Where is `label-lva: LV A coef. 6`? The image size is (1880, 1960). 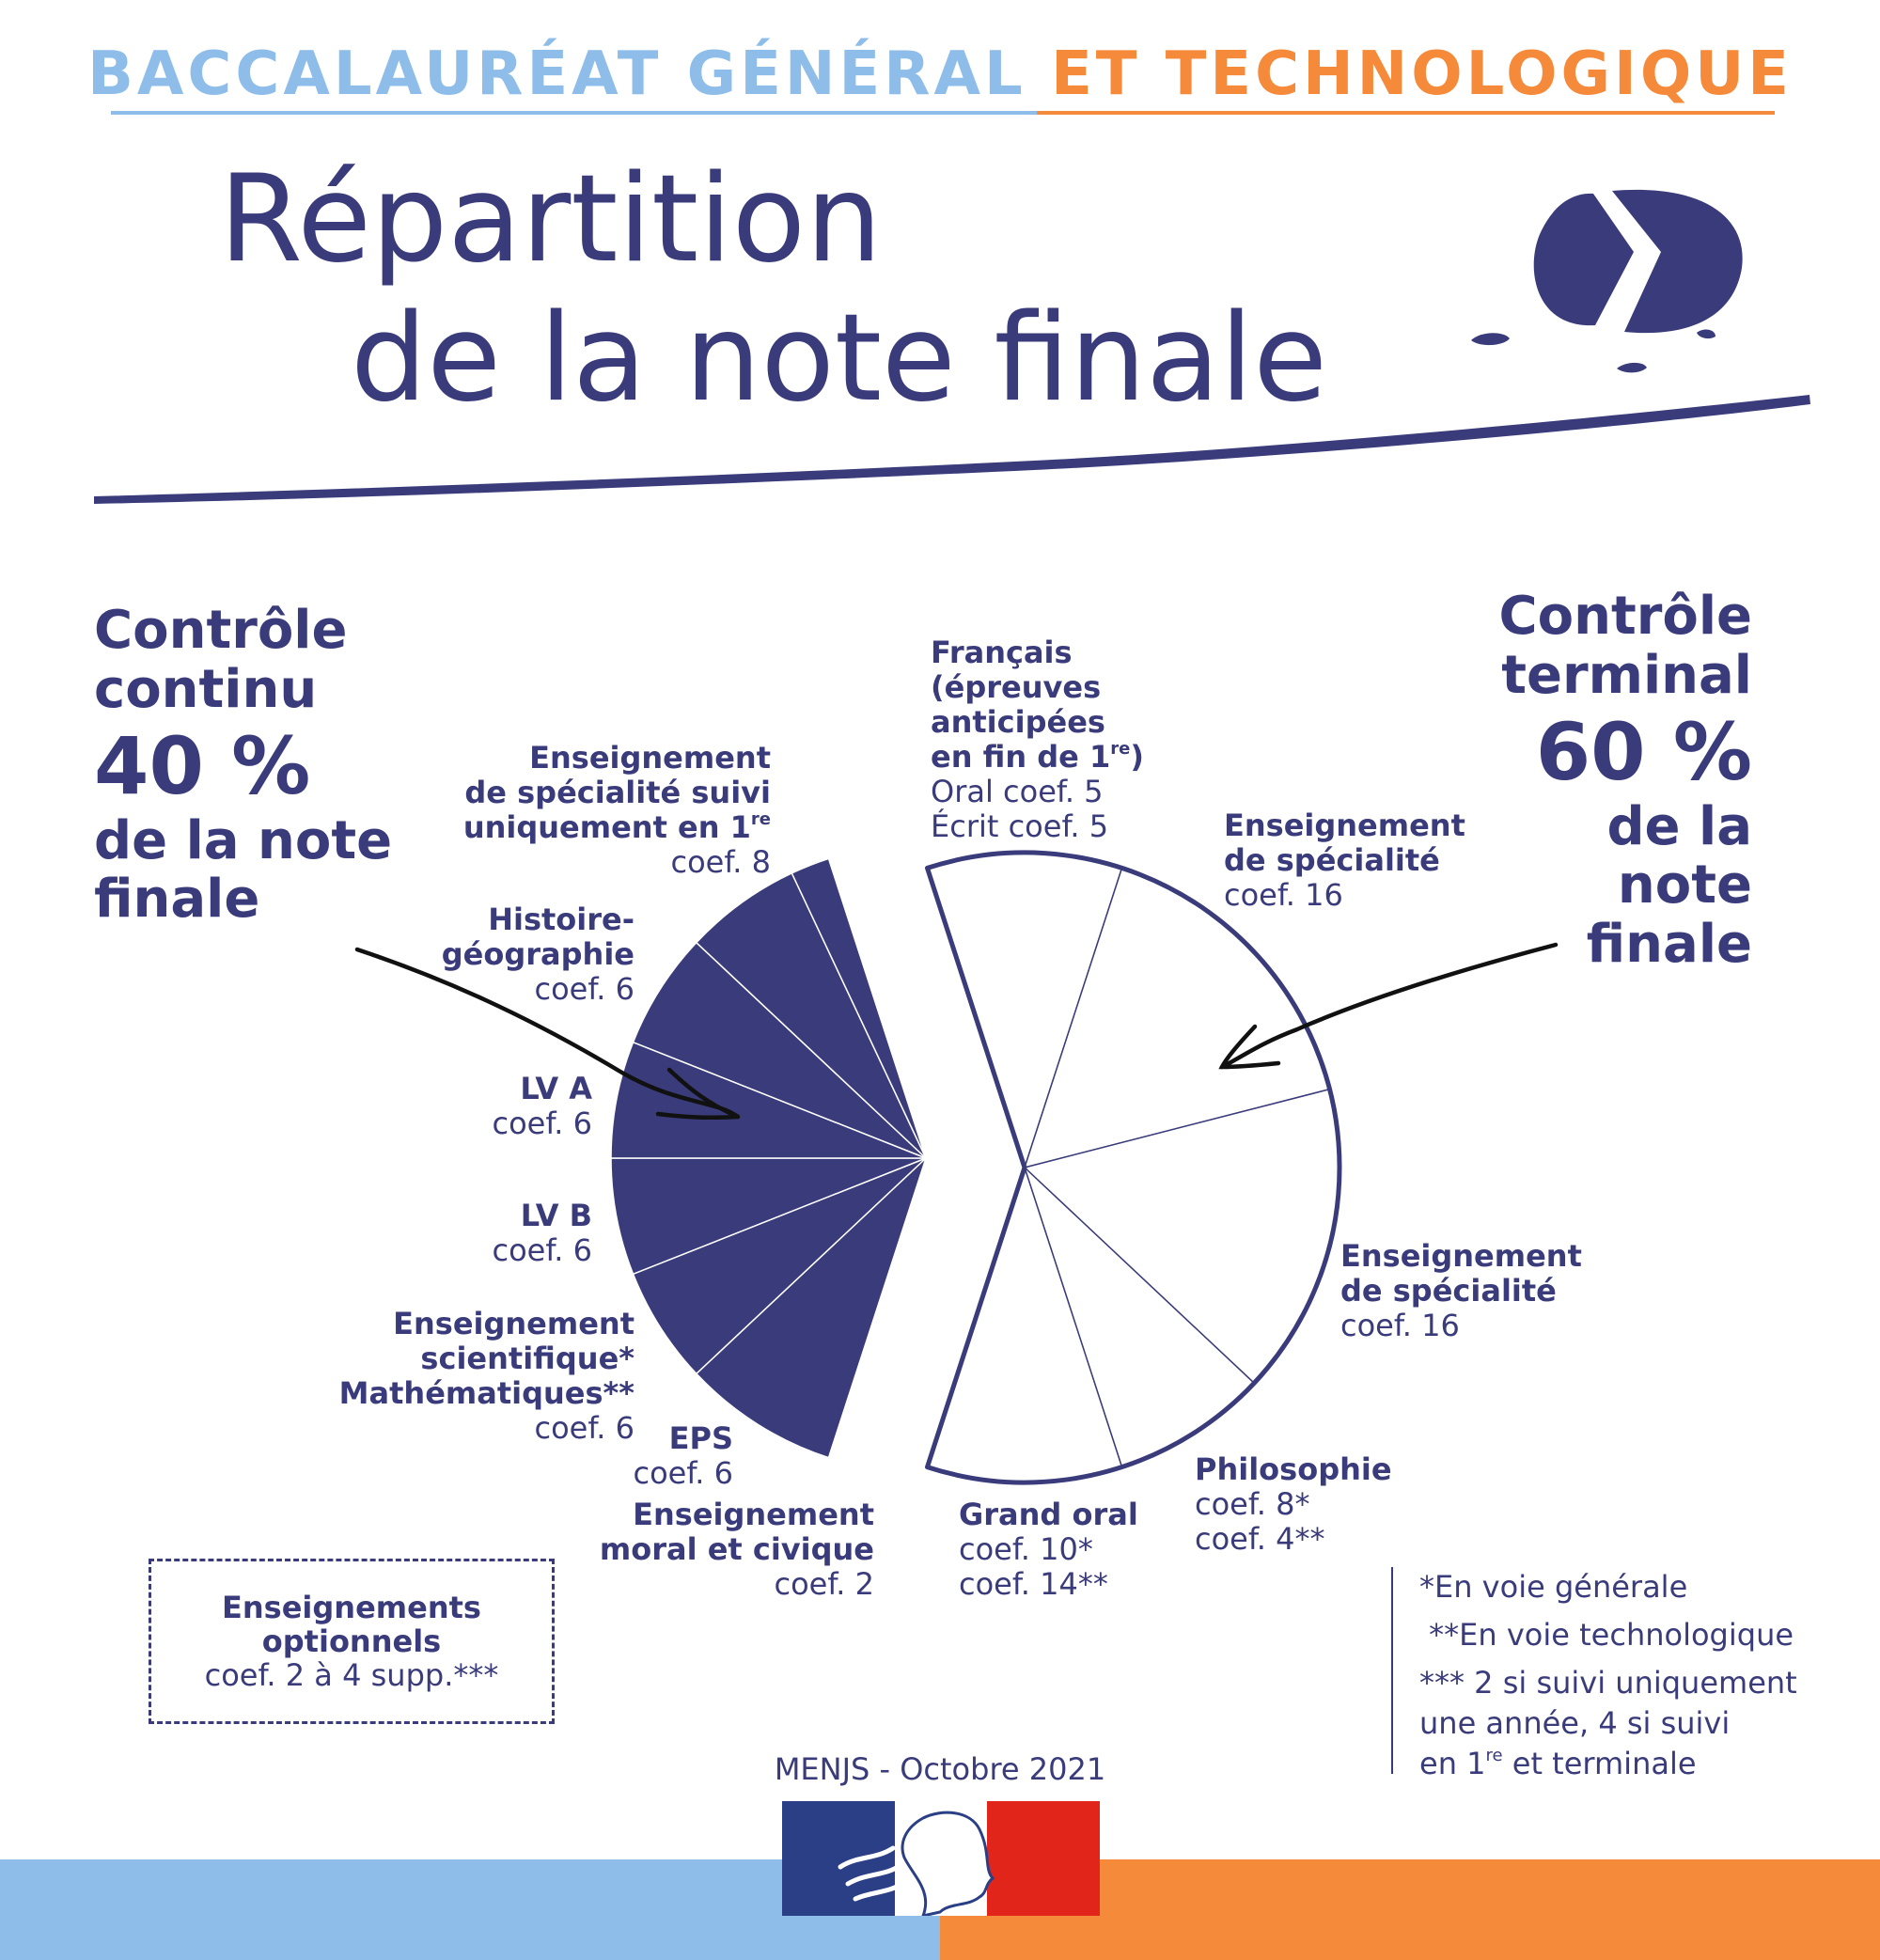
label-lva: LV A coef. 6 is located at coordinates (543, 1106).